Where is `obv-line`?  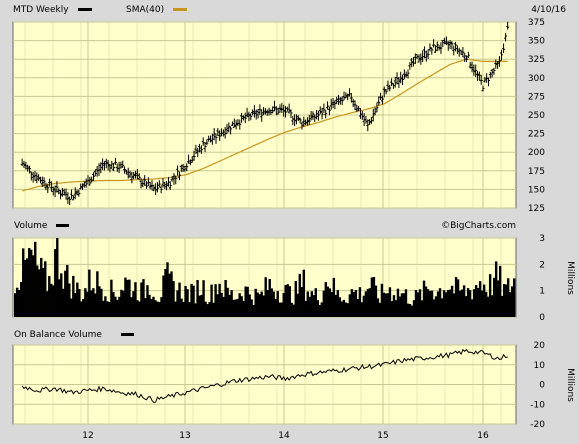 obv-line is located at coordinates (264, 376).